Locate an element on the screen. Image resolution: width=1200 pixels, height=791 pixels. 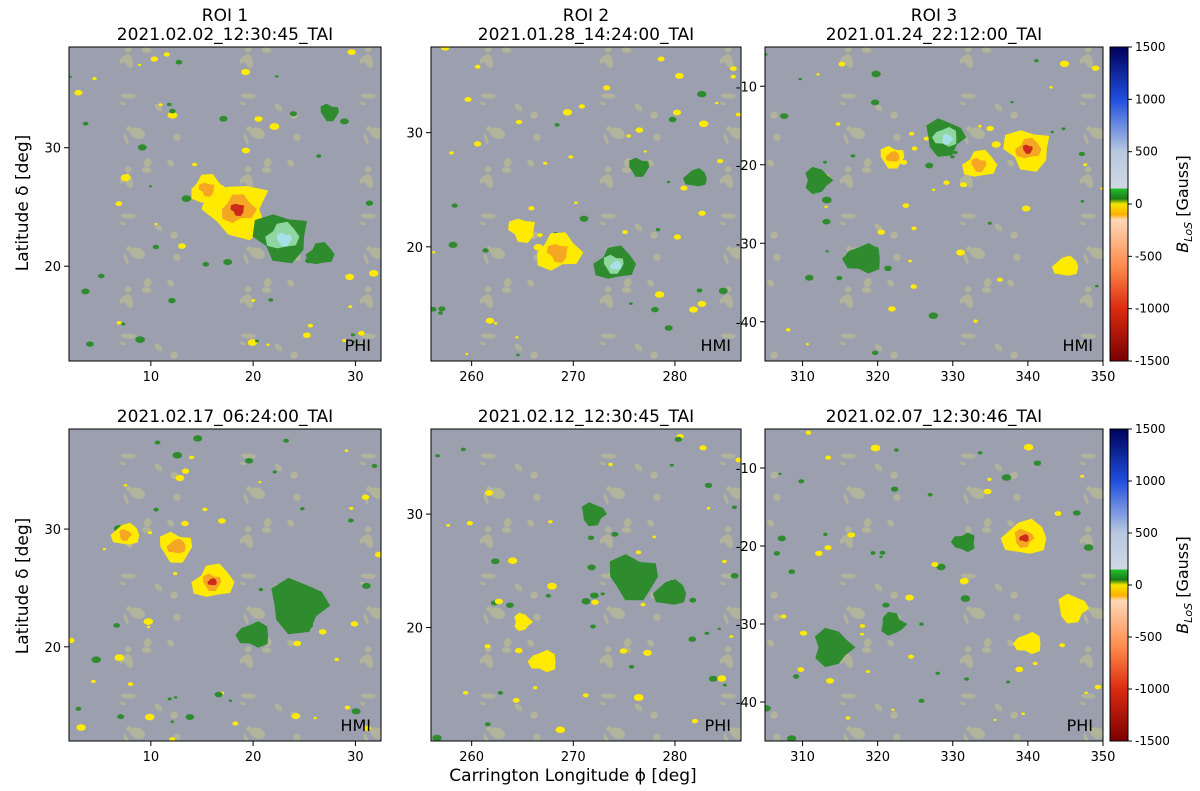
observation-time-title: 2021.01.28_14:24:00_TAI is located at coordinates (586, 35).